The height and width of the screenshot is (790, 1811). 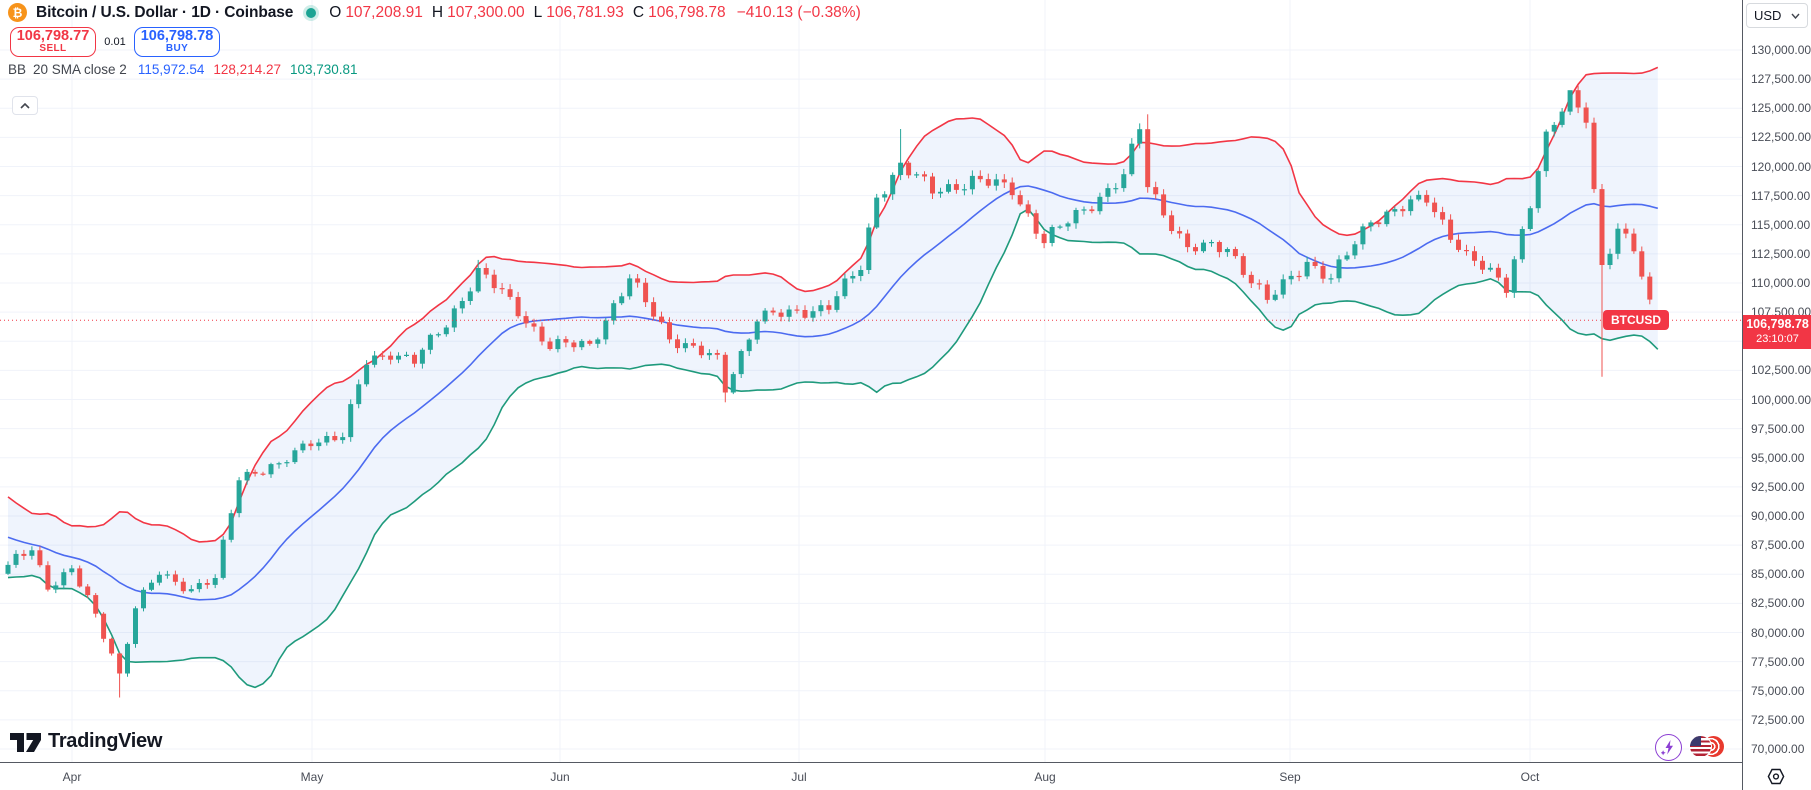 I want to click on price-line-symbol-badge: BTCUSD, so click(x=1636, y=320).